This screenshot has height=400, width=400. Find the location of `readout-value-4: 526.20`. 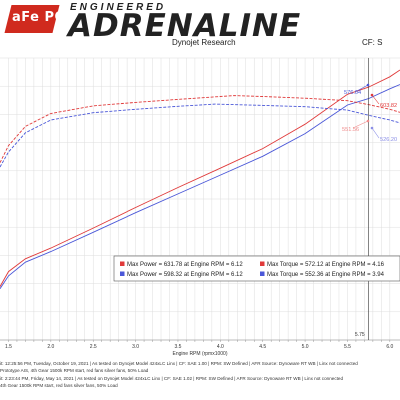

readout-value-4: 526.20 is located at coordinates (388, 140).